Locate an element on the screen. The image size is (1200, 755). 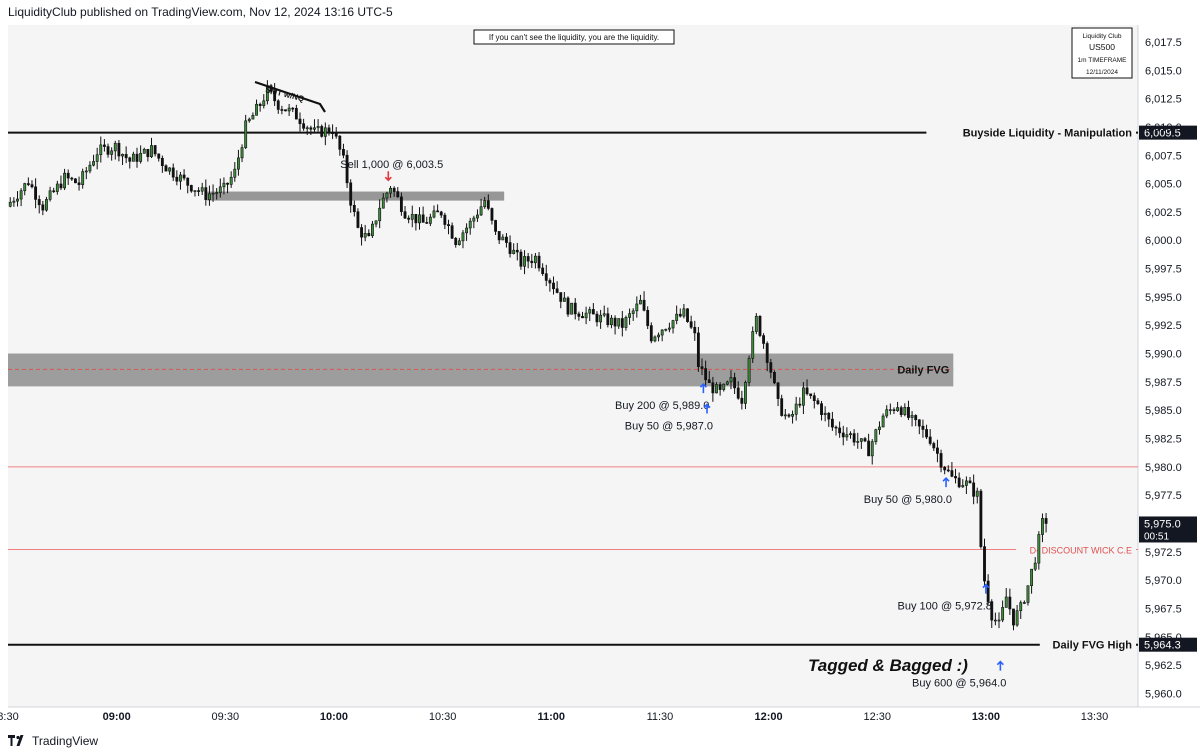
countdown-label: 00:51 is located at coordinates (1156, 536).